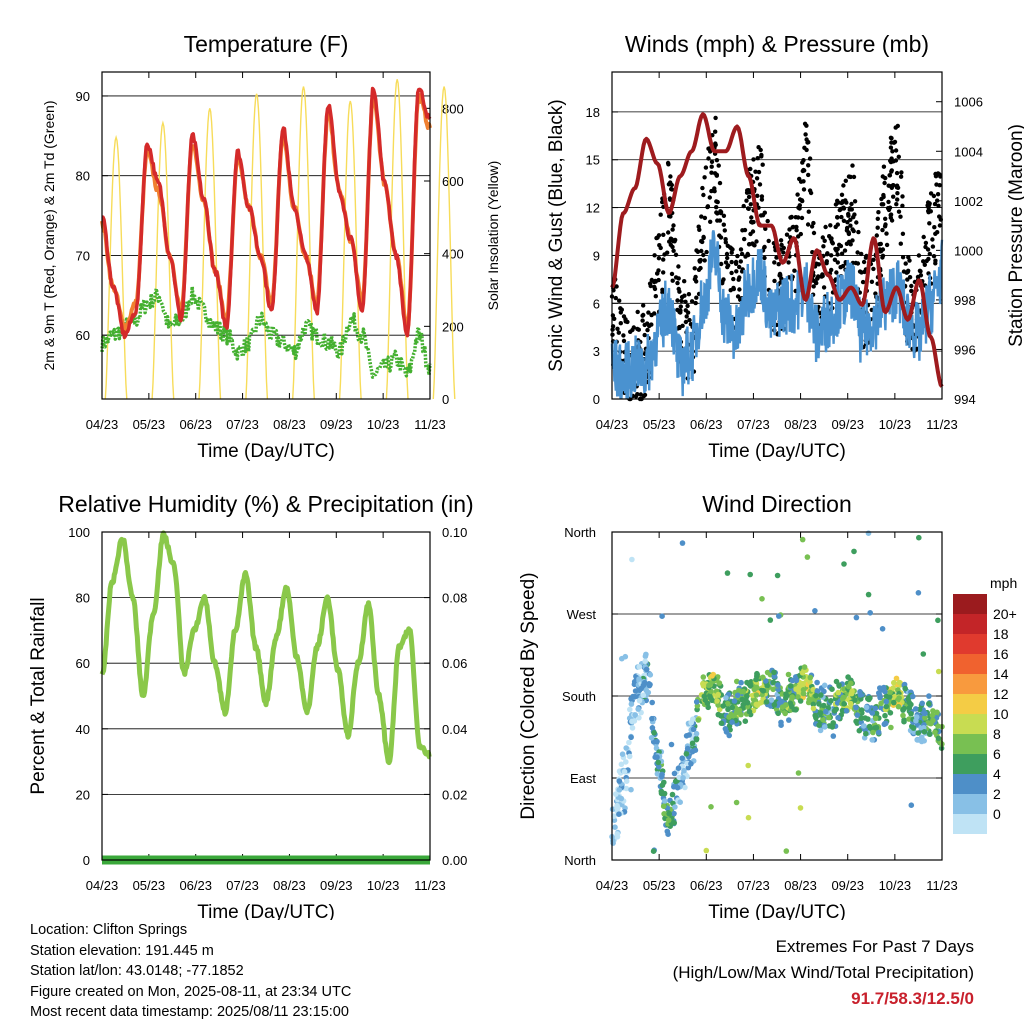 The height and width of the screenshot is (1024, 1024). I want to click on y2-tick-label: 0.08, so click(454, 598).